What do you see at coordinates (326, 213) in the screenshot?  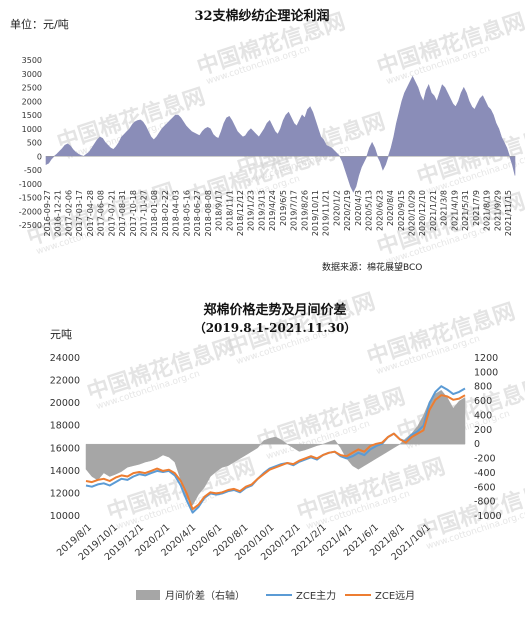 I see `chart1-xtick: 2019/11/21` at bounding box center [326, 213].